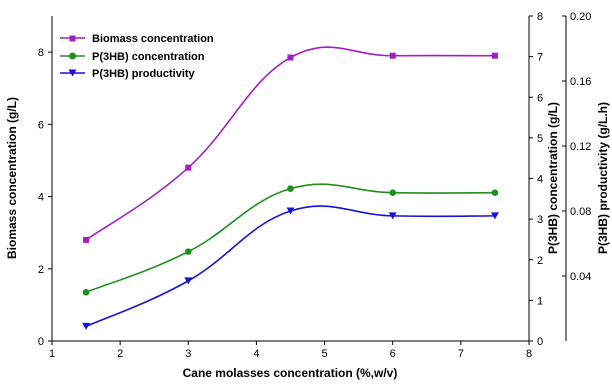  I want to click on right-y-tick-label: 1, so click(540, 301).